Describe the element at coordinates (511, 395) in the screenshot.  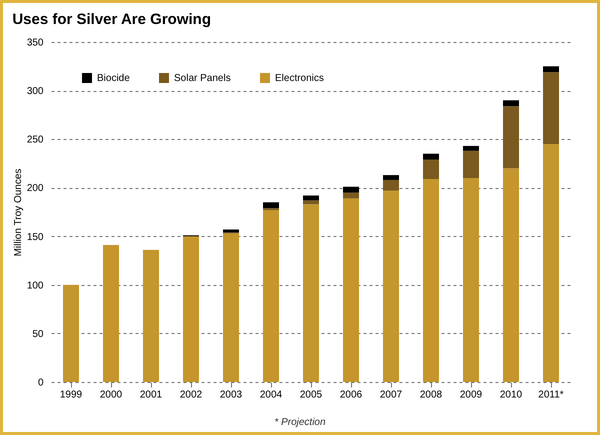
I see `x-tick-label: 2010` at that location.